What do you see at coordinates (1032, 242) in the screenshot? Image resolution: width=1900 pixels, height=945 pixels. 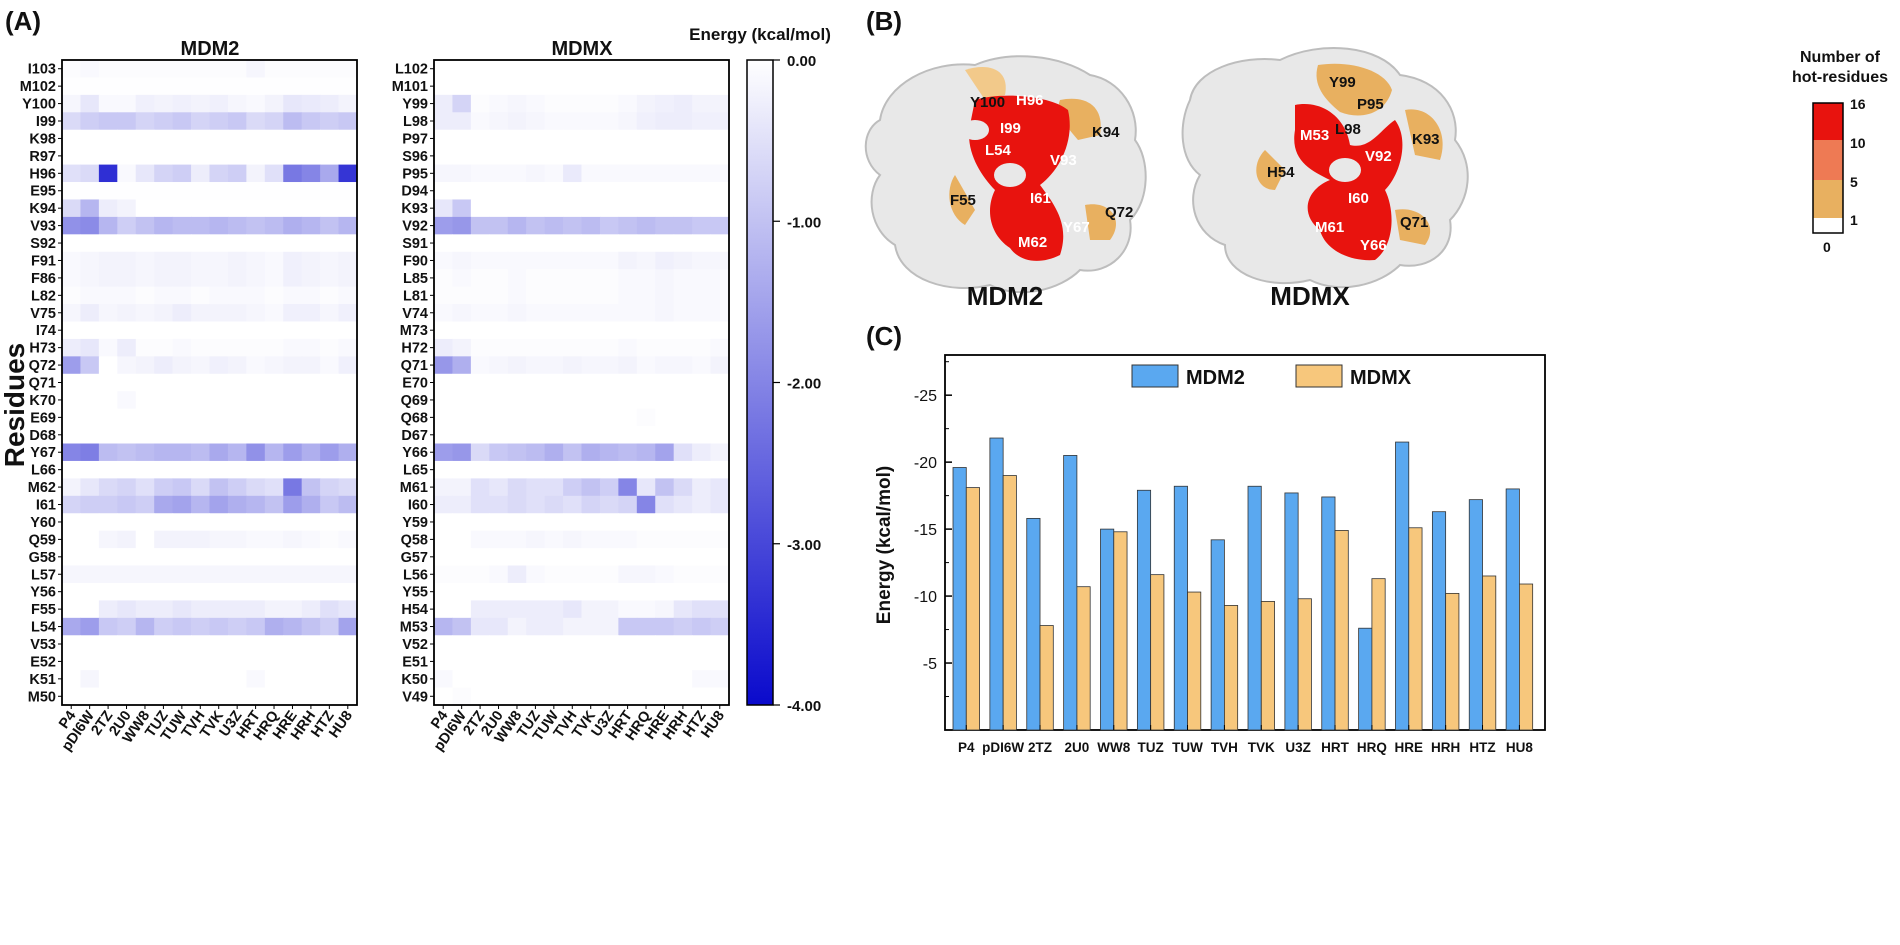 I see `residue-label: M62` at bounding box center [1032, 242].